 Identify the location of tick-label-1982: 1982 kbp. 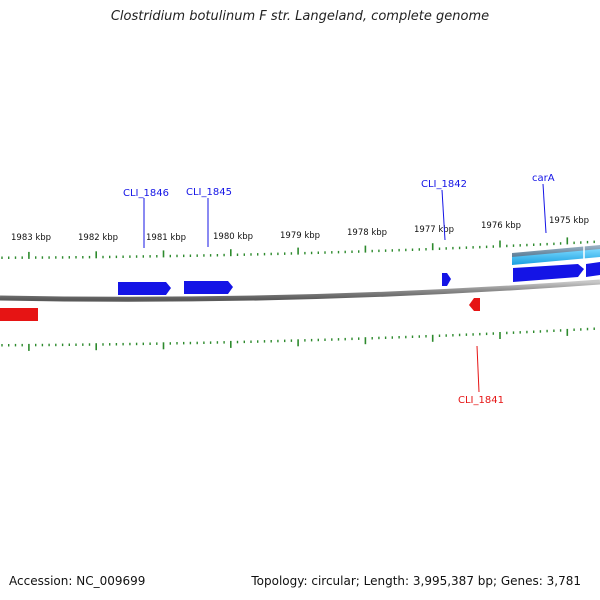
(98, 238).